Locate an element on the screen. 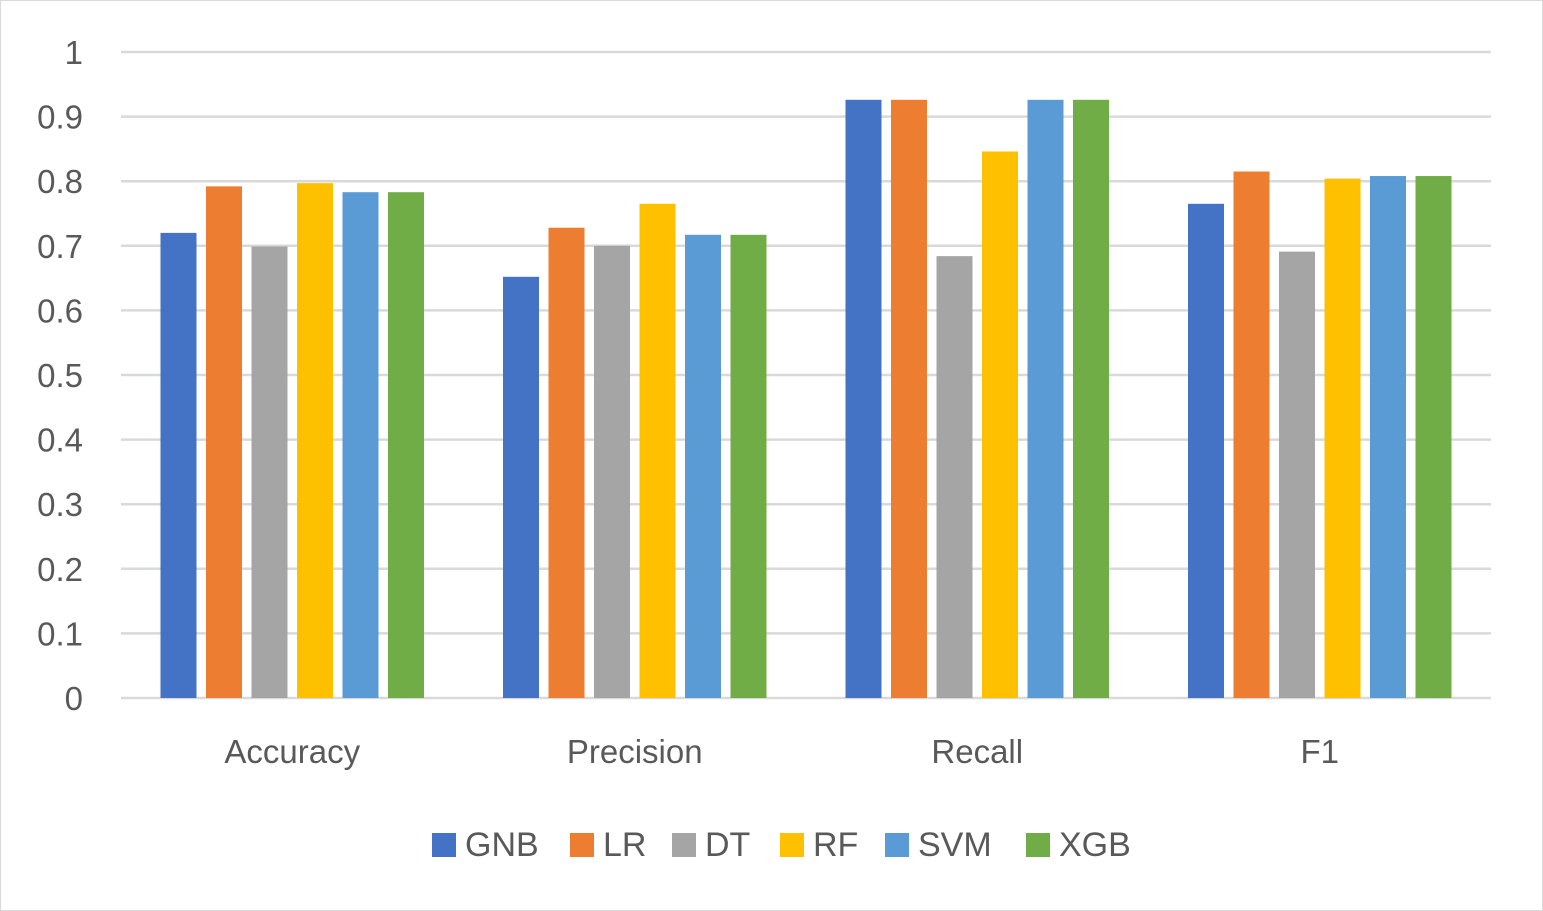 The height and width of the screenshot is (911, 1543). legend-label-svm: SVM is located at coordinates (955, 845).